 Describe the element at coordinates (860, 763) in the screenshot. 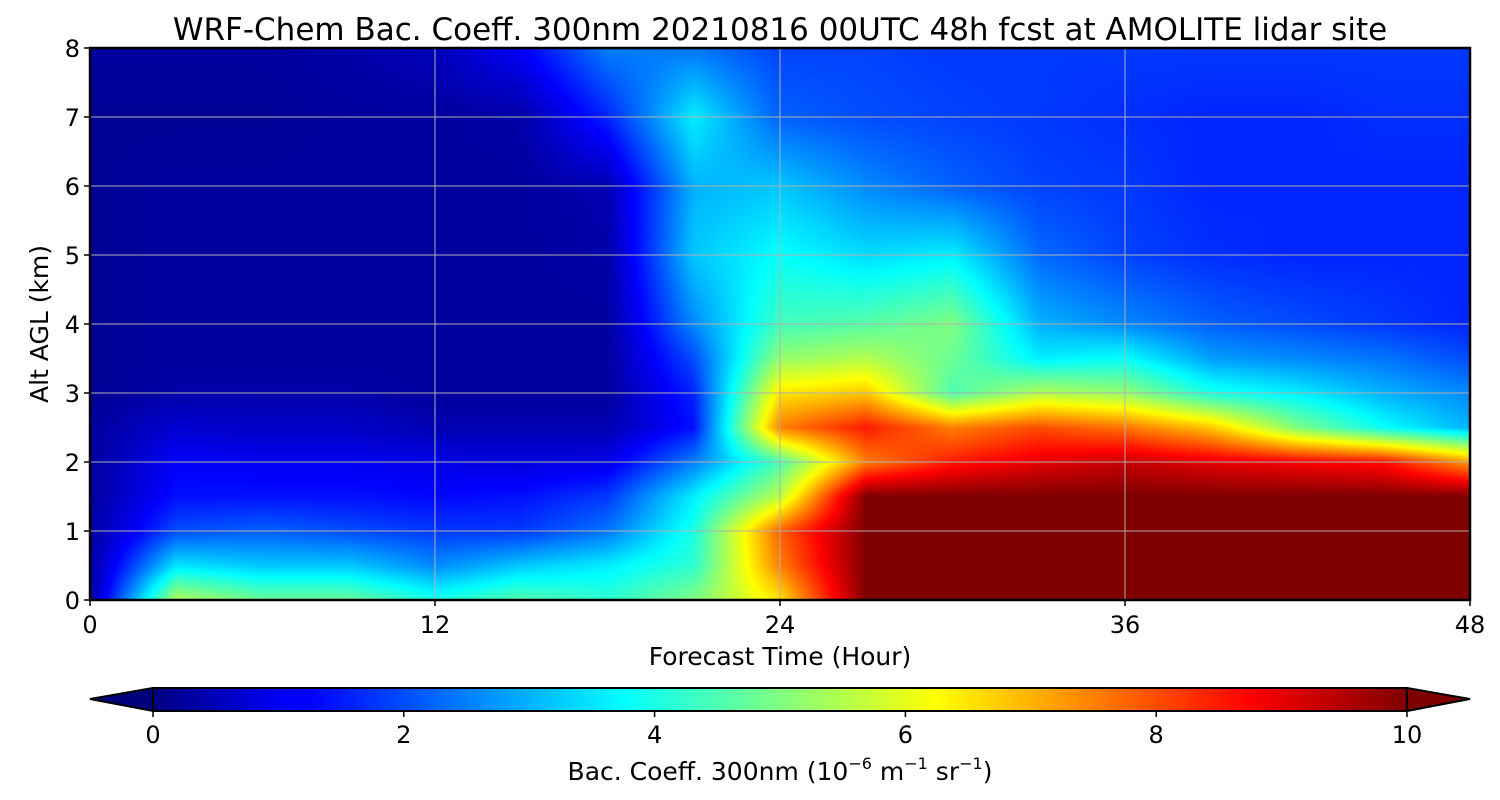

I see `colorbar-label-exp1: −6` at that location.